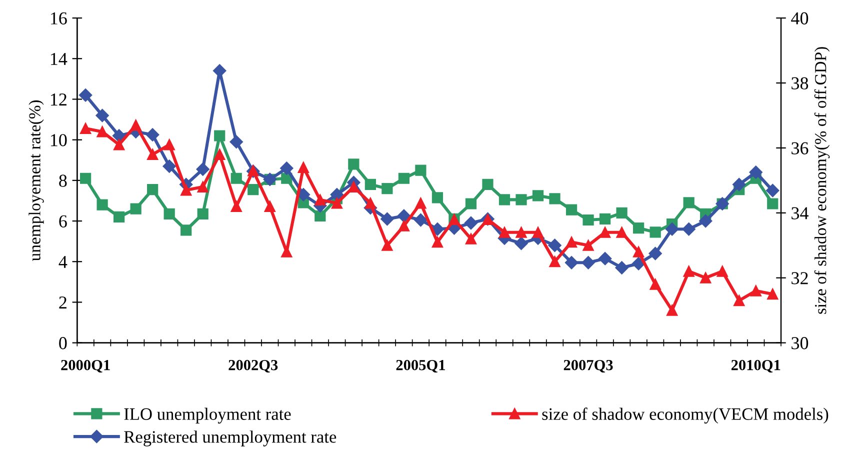 This screenshot has height=462, width=848. What do you see at coordinates (230, 438) in the screenshot?
I see `legend-label: Registered unemployment rate` at bounding box center [230, 438].